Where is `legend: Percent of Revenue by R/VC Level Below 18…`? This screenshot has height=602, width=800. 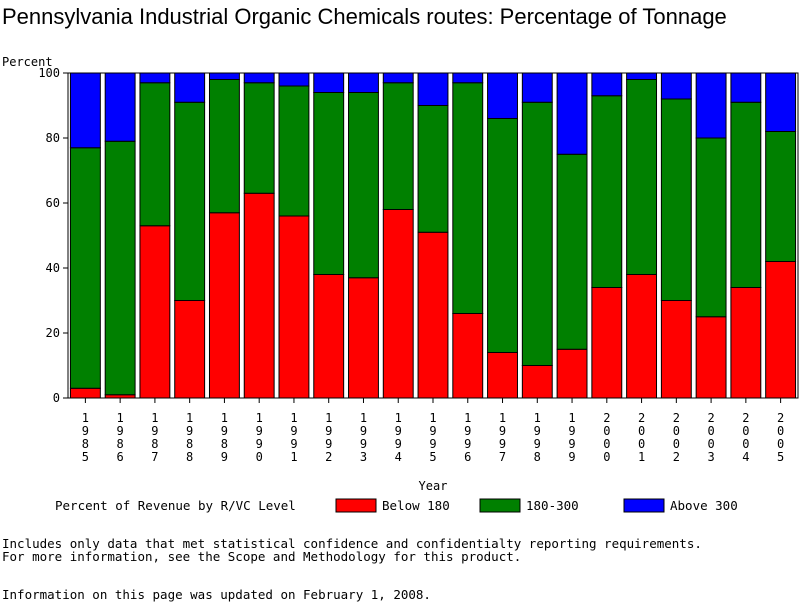 legend: Percent of Revenue by R/VC Level Below 18… is located at coordinates (396, 505).